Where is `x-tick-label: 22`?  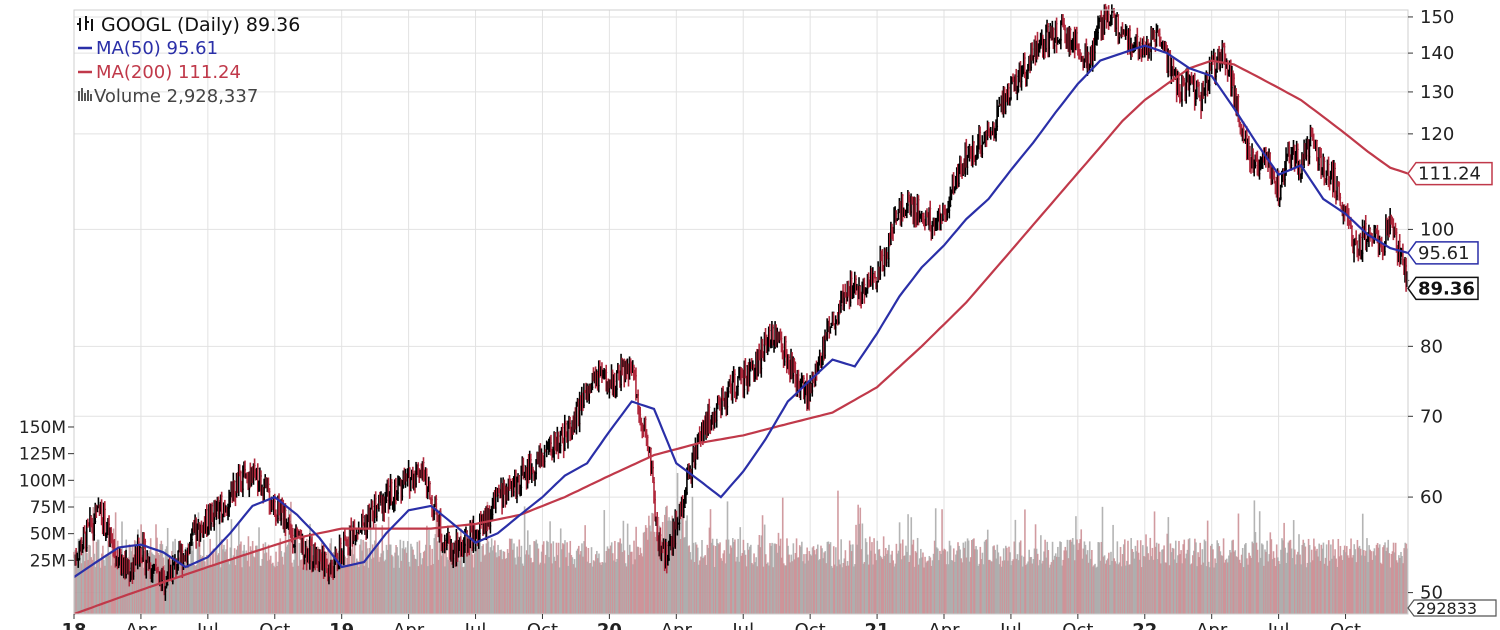
x-tick-label: 22 is located at coordinates (1144, 625).